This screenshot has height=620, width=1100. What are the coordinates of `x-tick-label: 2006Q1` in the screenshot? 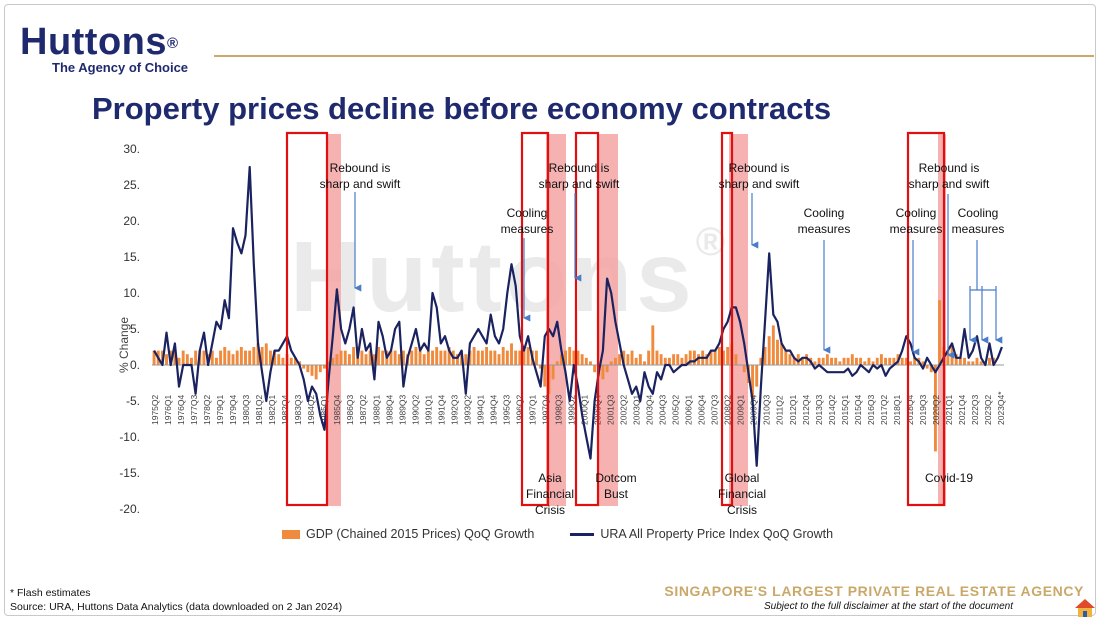 It's located at (689, 409).